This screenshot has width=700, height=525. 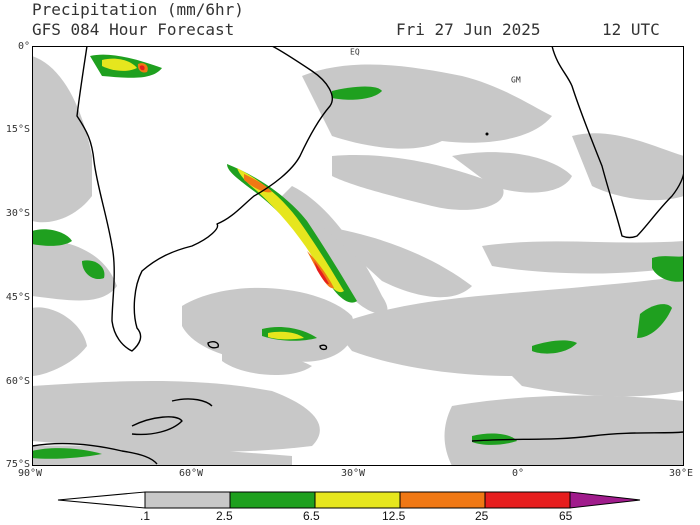 I want to click on colorbar-label: 2.5, so click(x=224, y=516).